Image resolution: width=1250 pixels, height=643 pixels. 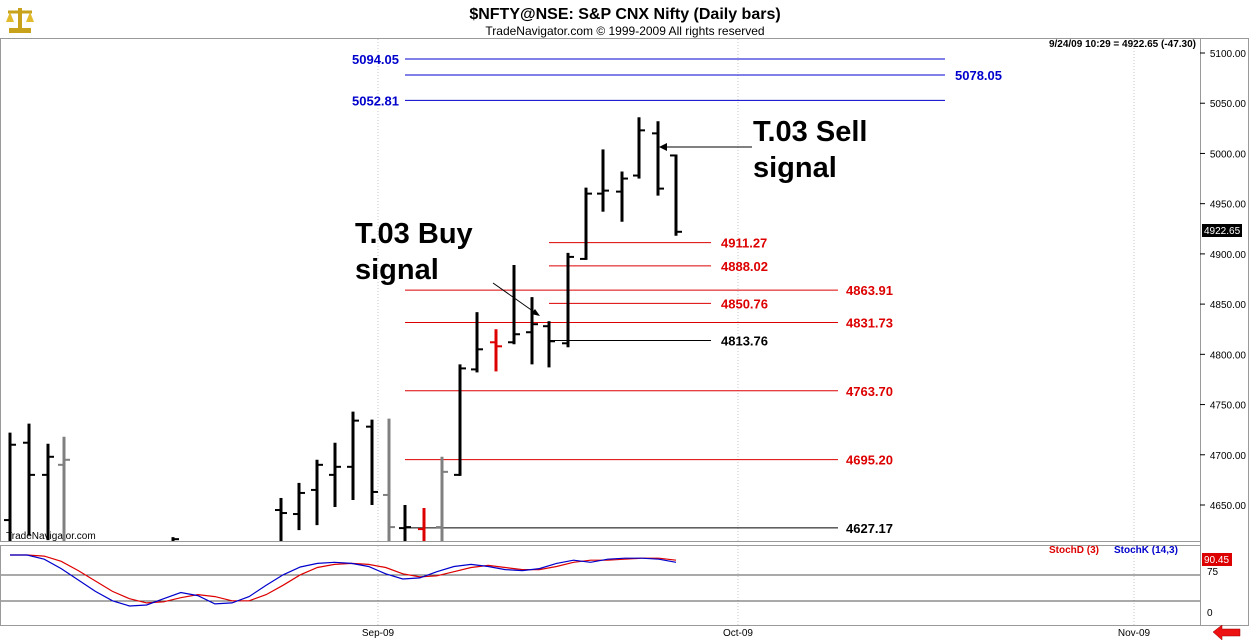 What do you see at coordinates (1228, 104) in the screenshot?
I see `y-tick-label: 5050.00` at bounding box center [1228, 104].